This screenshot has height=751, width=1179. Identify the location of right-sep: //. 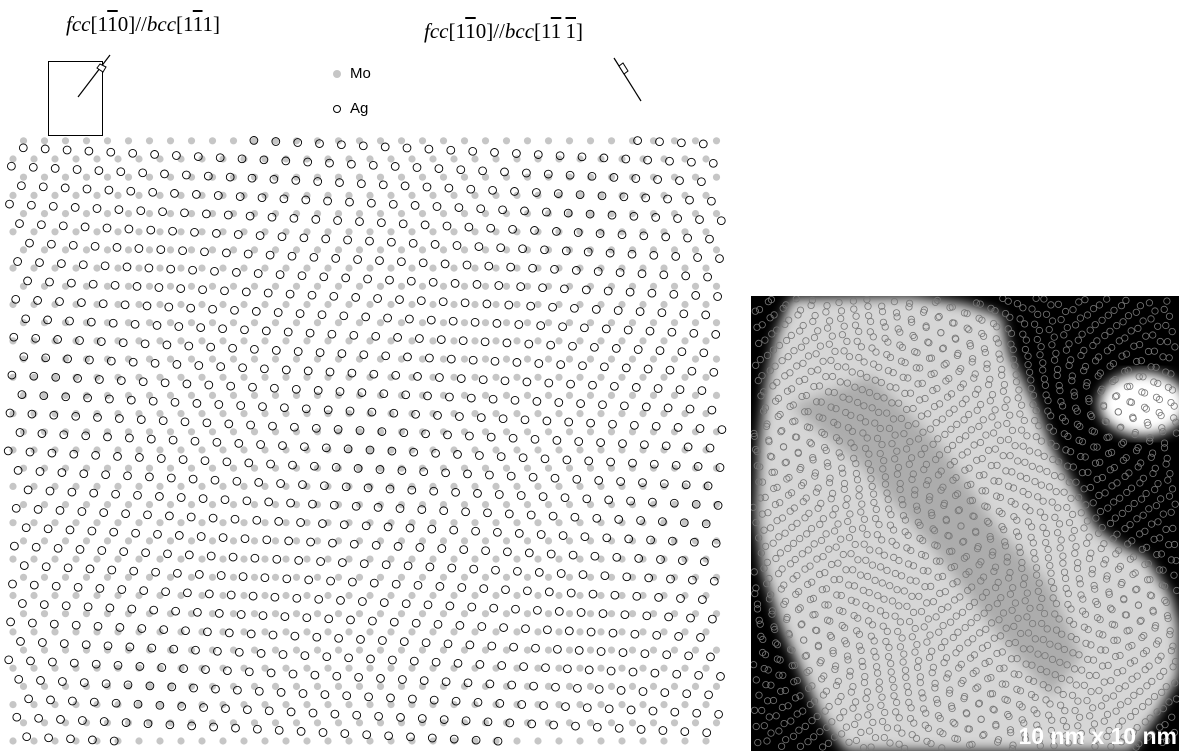
(499, 31).